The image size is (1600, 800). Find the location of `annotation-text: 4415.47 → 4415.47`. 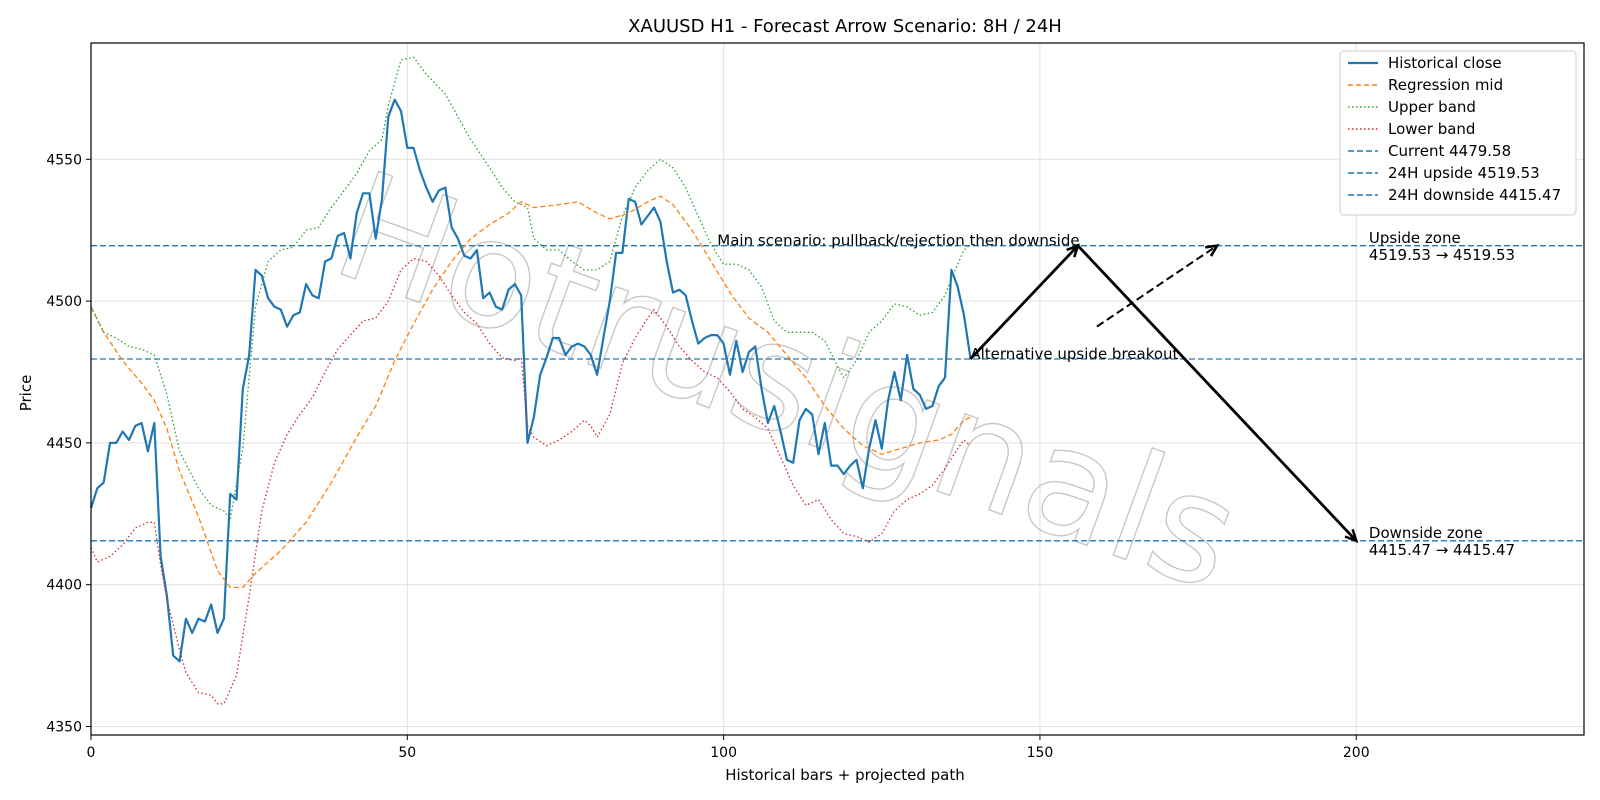

annotation-text: 4415.47 → 4415.47 is located at coordinates (1442, 550).